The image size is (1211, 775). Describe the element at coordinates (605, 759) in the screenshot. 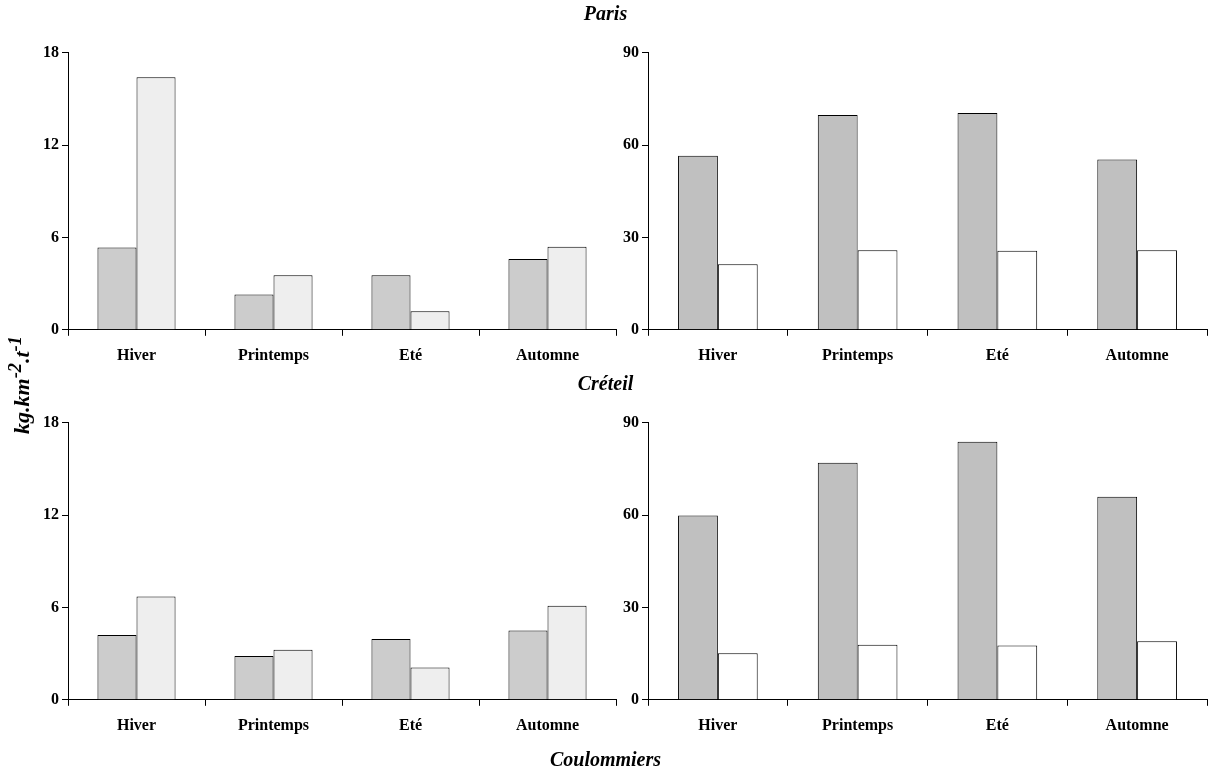

I see `text: Coulommiers` at that location.